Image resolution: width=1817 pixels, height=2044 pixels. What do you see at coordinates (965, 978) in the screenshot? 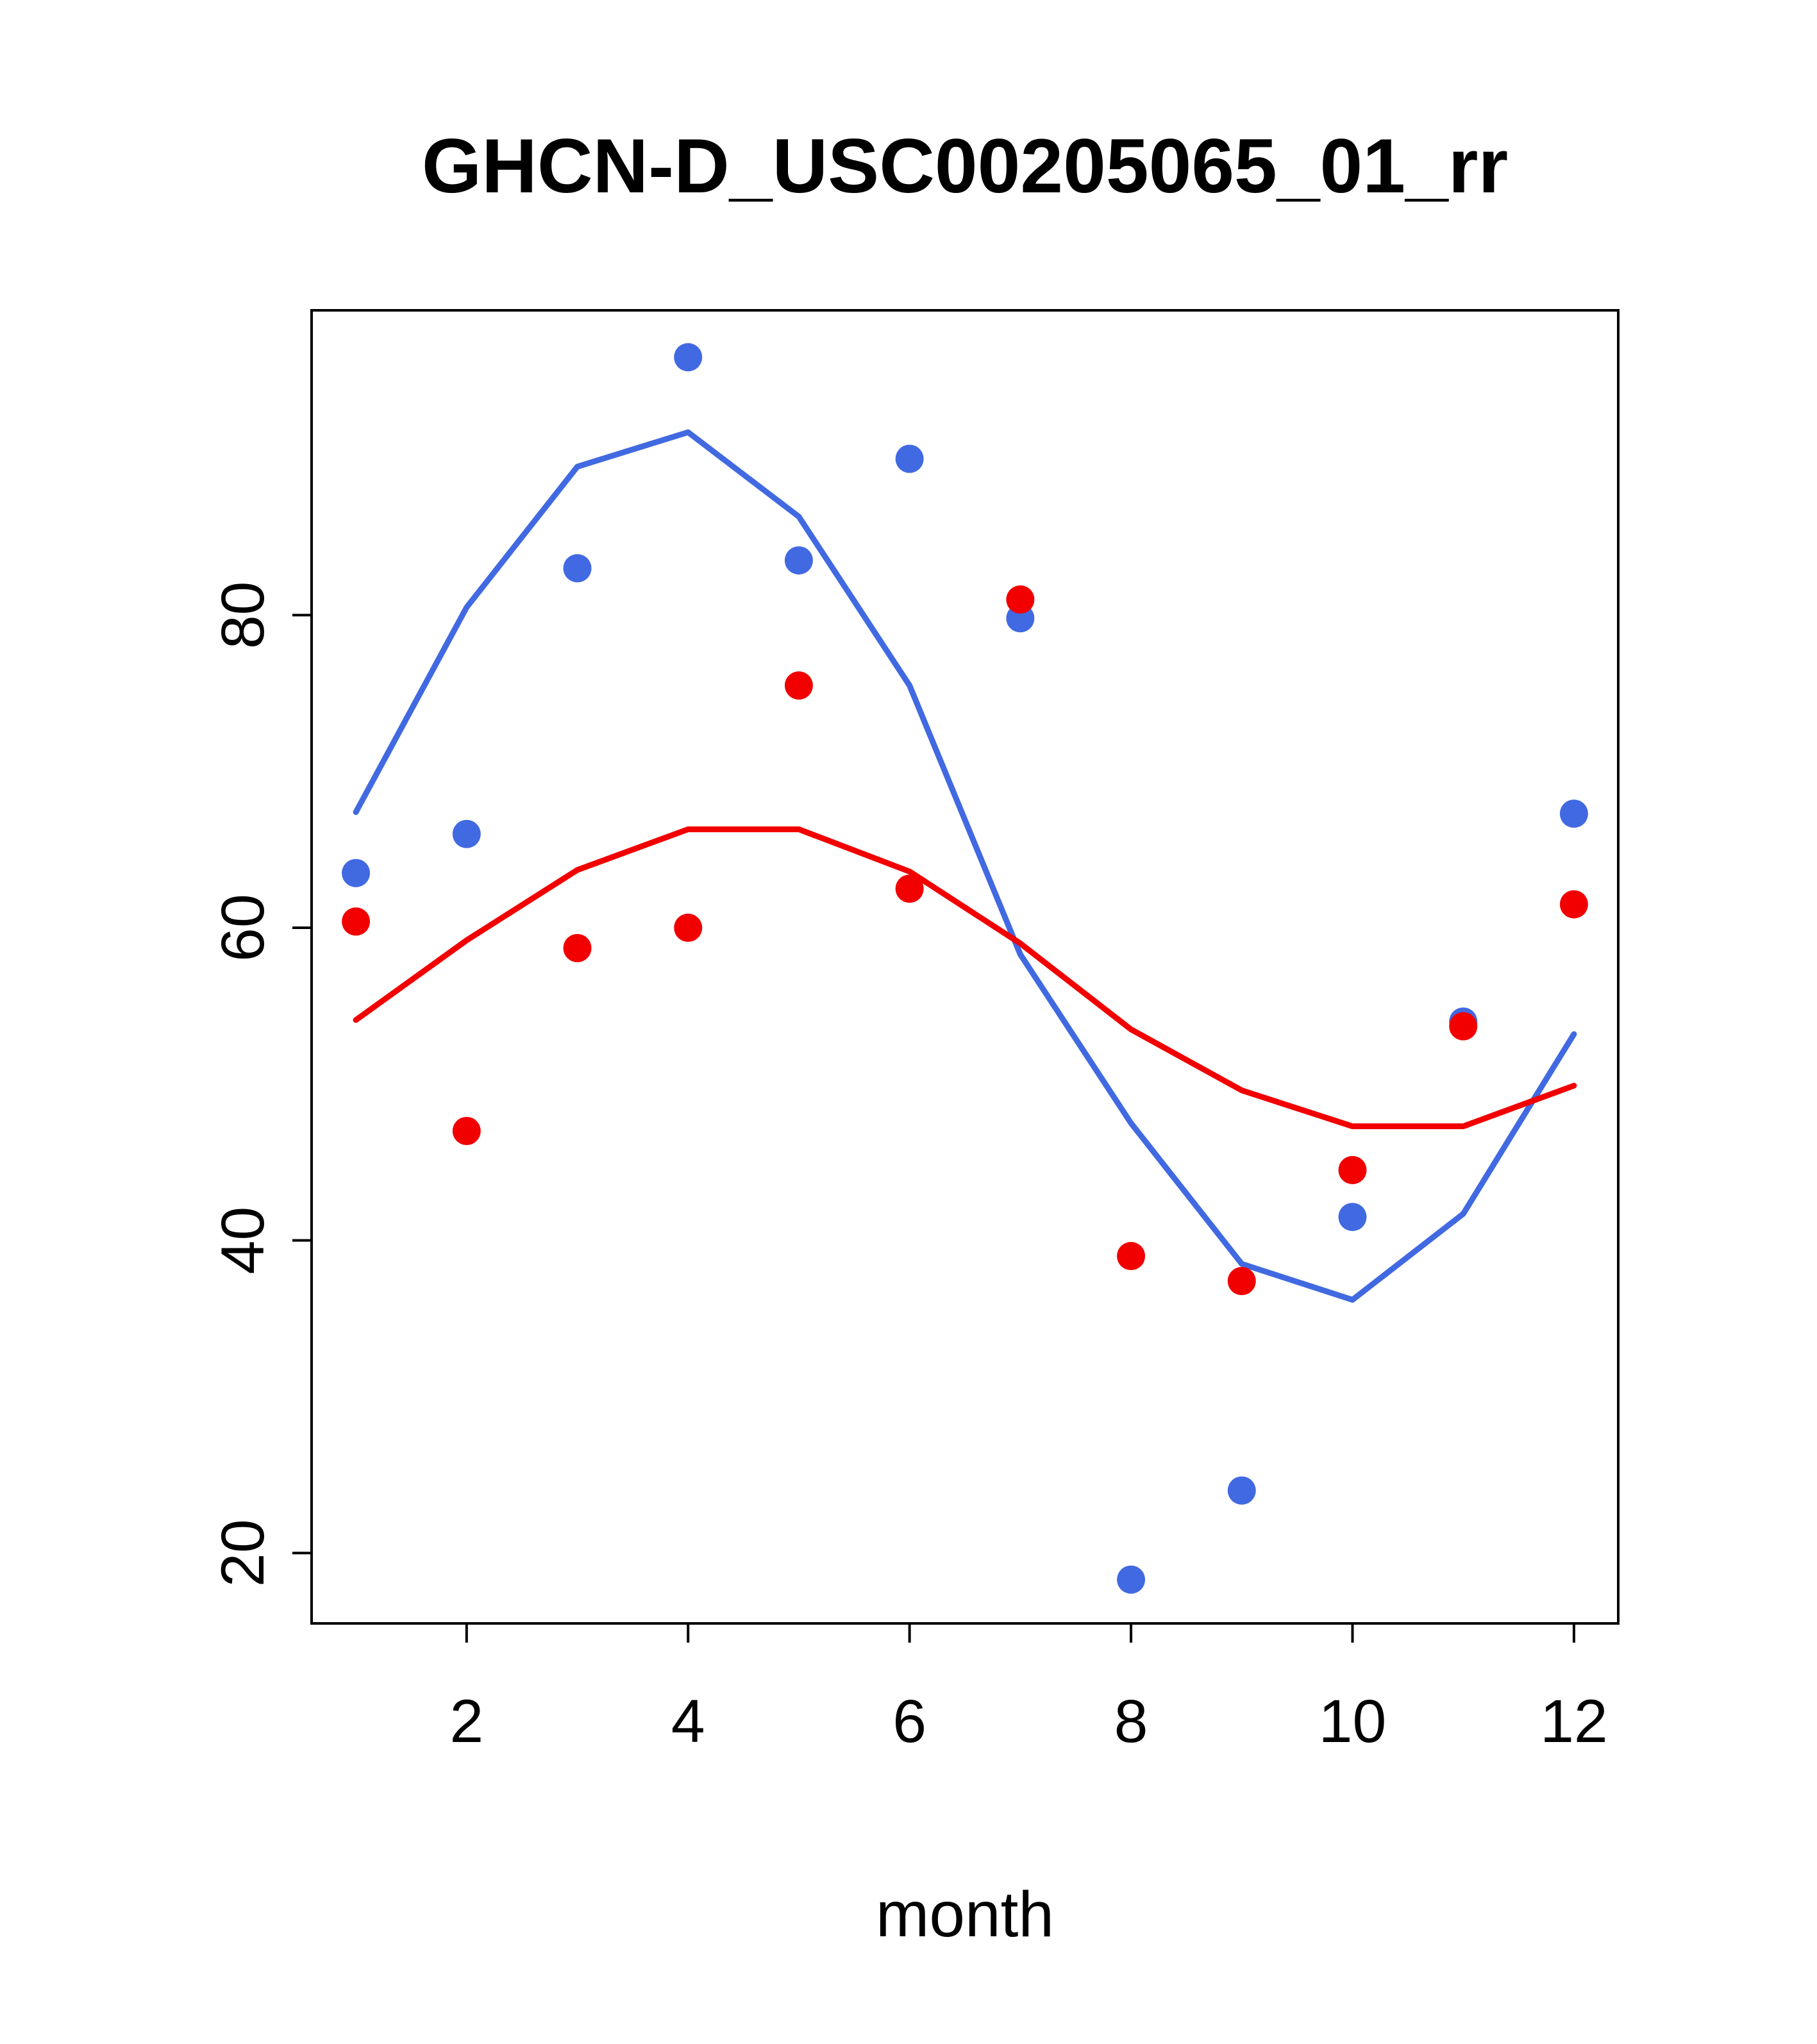
I see `red-trend-line` at bounding box center [965, 978].